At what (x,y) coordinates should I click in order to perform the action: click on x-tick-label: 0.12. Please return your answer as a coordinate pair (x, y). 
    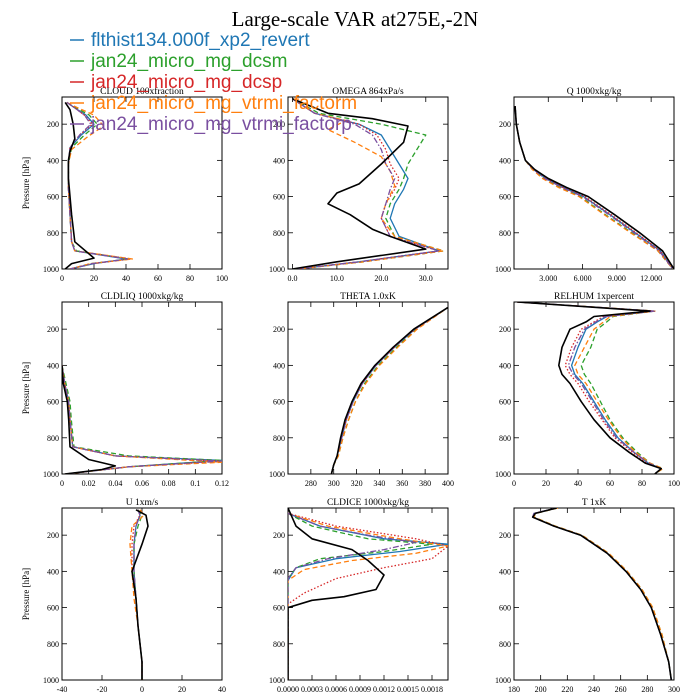
    Looking at the image, I should click on (222, 483).